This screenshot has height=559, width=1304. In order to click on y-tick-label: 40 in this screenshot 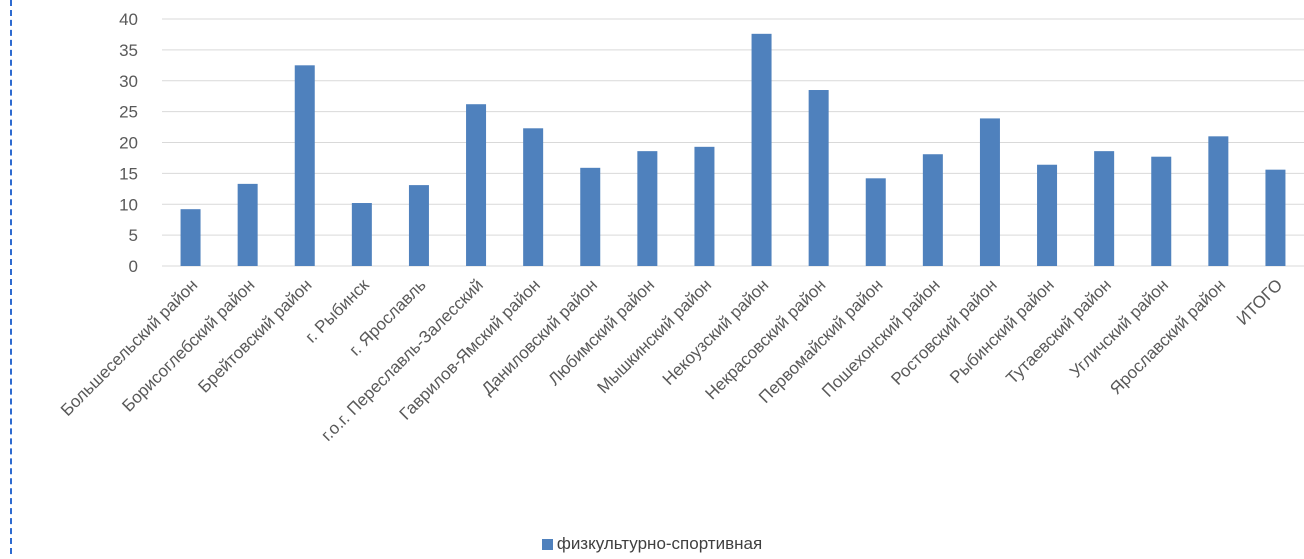, I will do `click(128, 19)`.